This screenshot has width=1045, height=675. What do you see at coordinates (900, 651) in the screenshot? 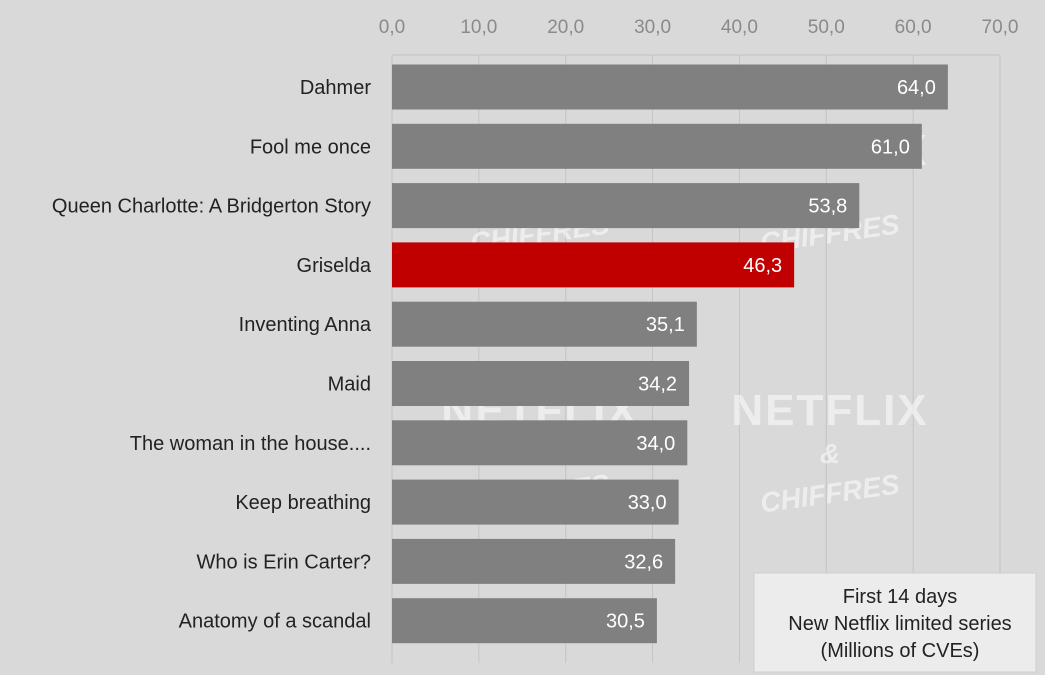
I see `annotation-line: (Millions of CVEs)` at bounding box center [900, 651].